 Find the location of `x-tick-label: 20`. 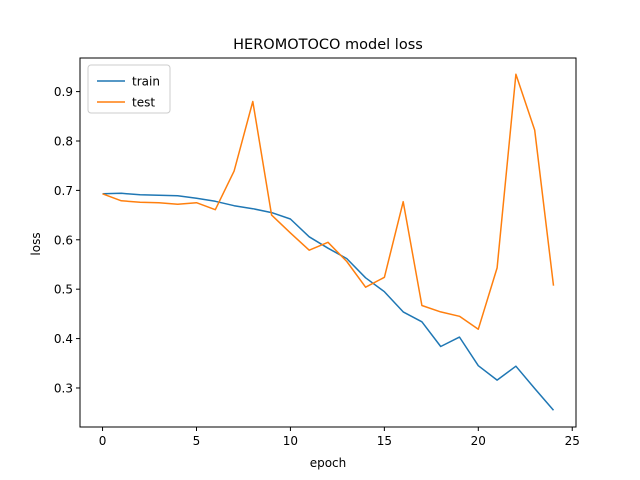

x-tick-label: 20 is located at coordinates (478, 441).